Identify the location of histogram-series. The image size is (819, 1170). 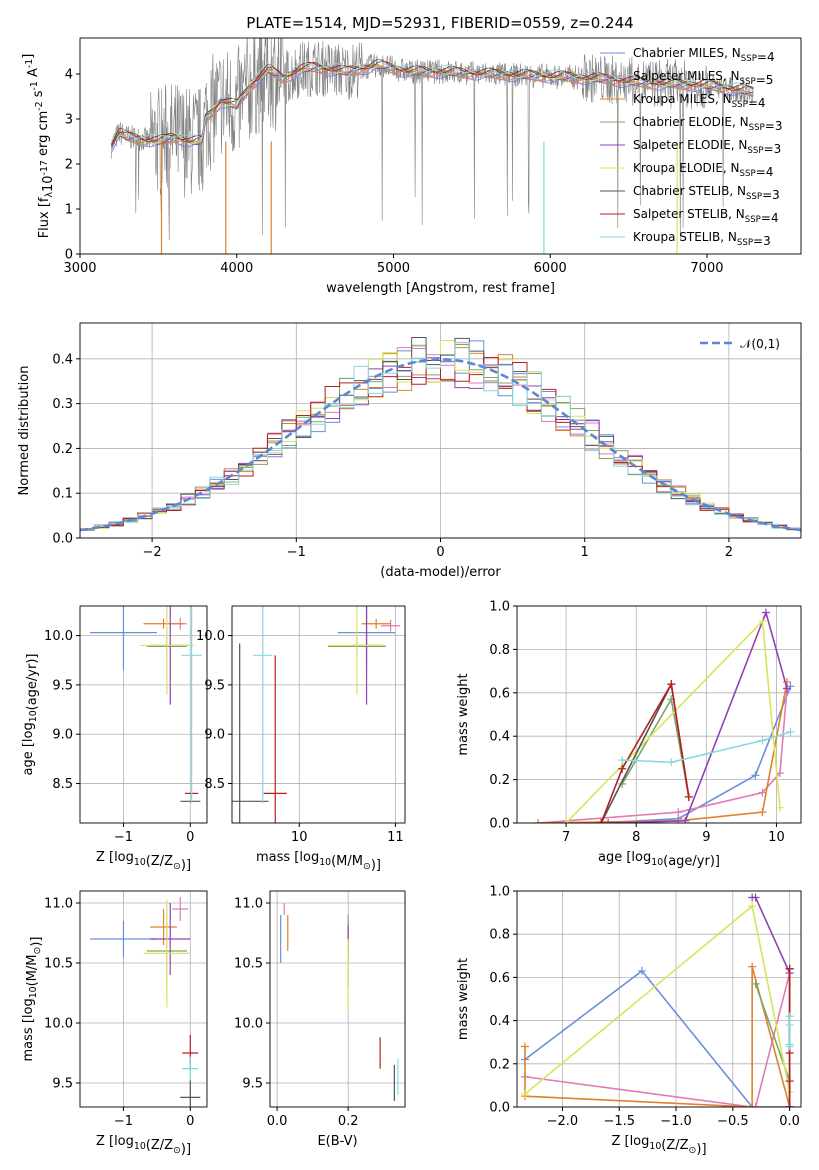
(440, 439).